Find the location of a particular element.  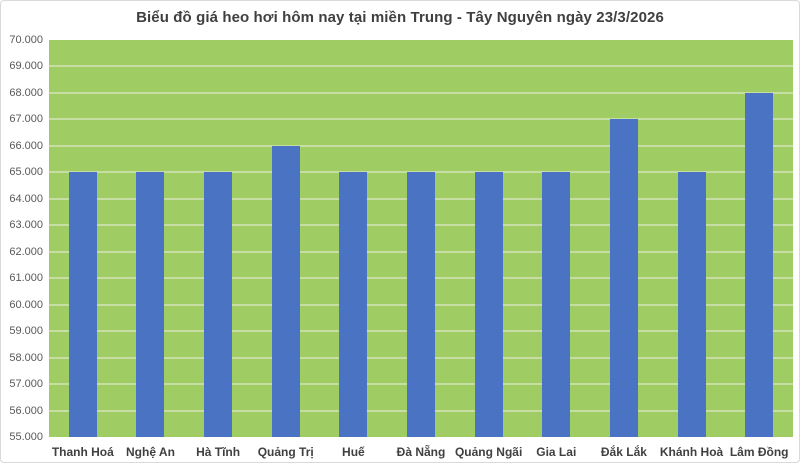

y-tick-label: 57.000 is located at coordinates (26, 384).